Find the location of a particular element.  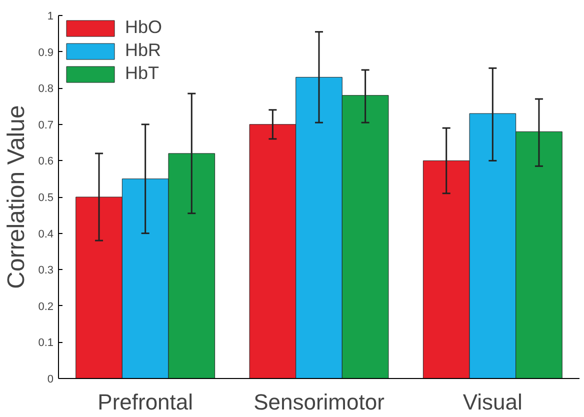

legend-label: HbR is located at coordinates (143, 50).